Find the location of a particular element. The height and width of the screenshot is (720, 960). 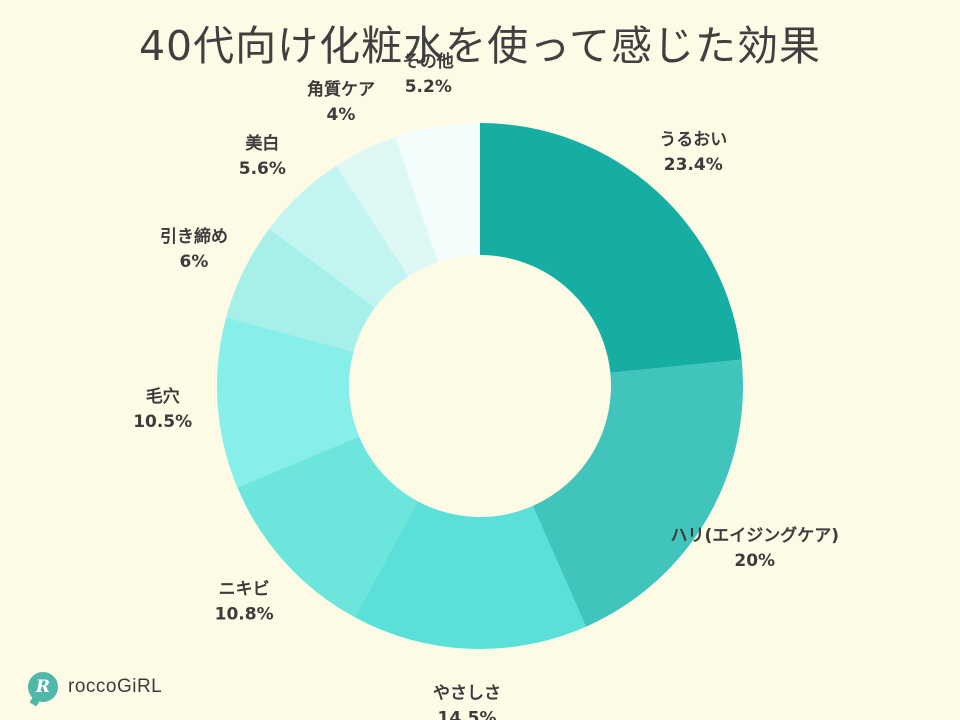

slice-label-value-2: 20% is located at coordinates (754, 561).